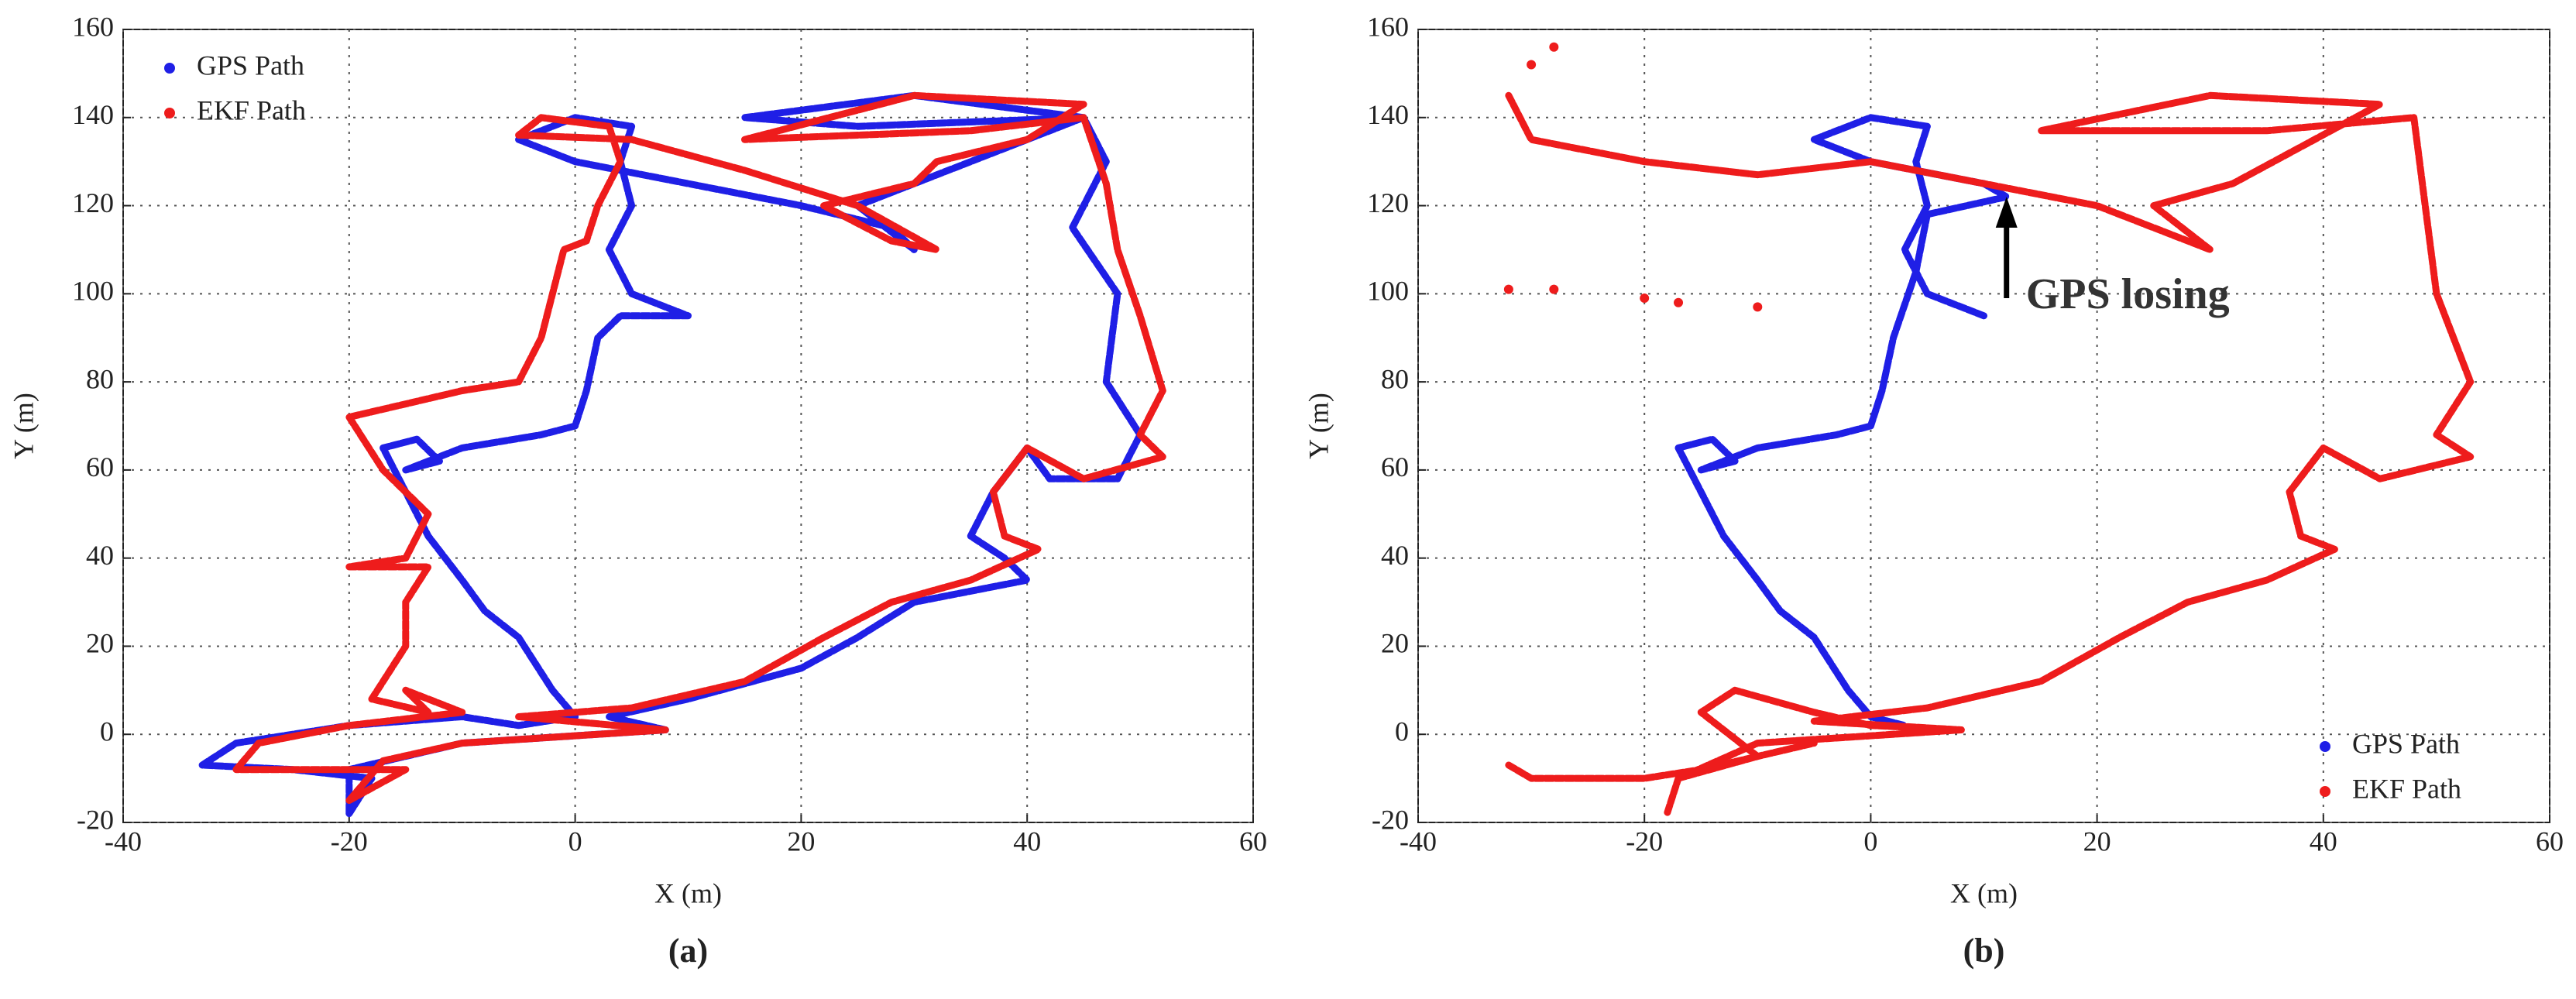 The width and height of the screenshot is (2576, 999). Describe the element at coordinates (1984, 951) in the screenshot. I see `subtitle: (b)` at that location.